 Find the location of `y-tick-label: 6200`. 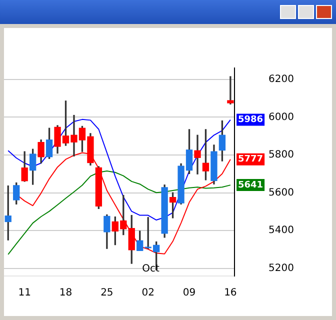

y-tick-label: 6200 is located at coordinates (281, 79).